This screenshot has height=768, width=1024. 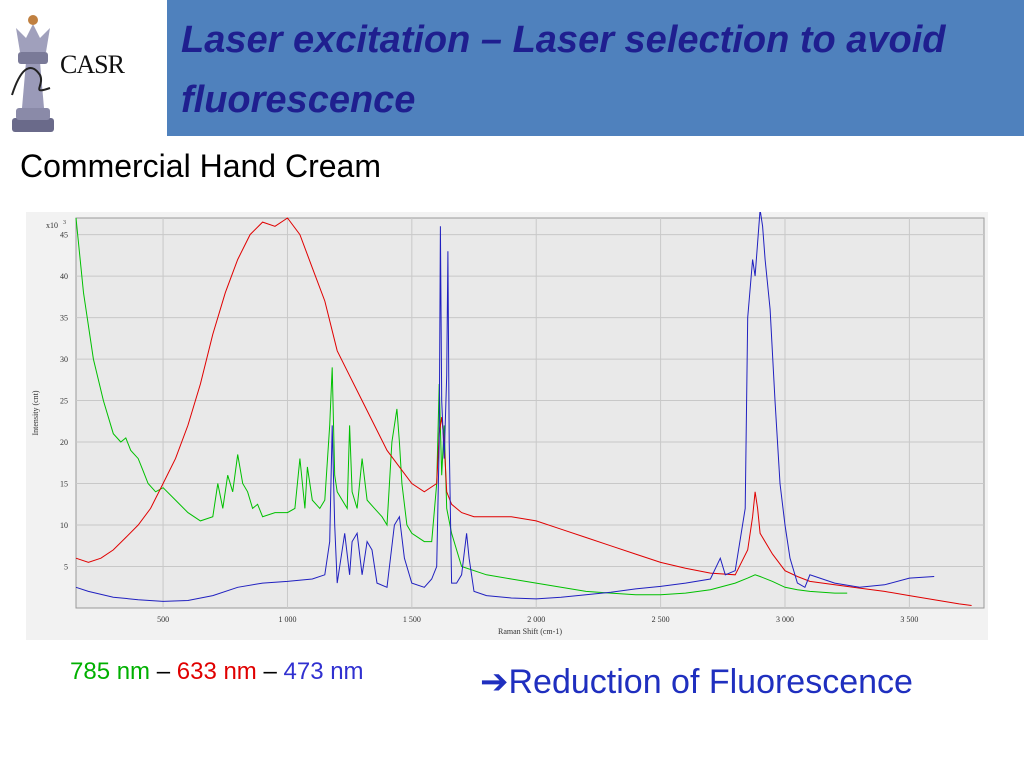 I want to click on legend-item-633: 633 nm, so click(x=216, y=671).